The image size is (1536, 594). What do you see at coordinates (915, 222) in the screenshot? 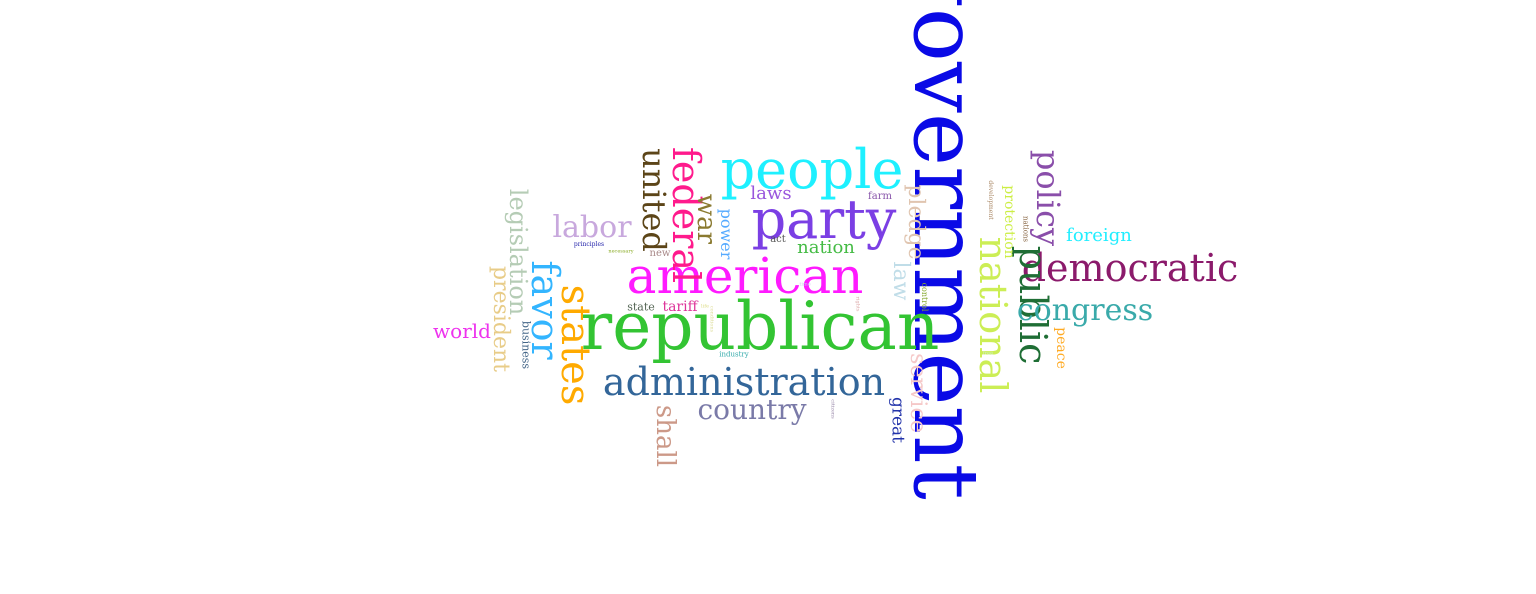
I see `word-pledge: pledge` at bounding box center [915, 222].